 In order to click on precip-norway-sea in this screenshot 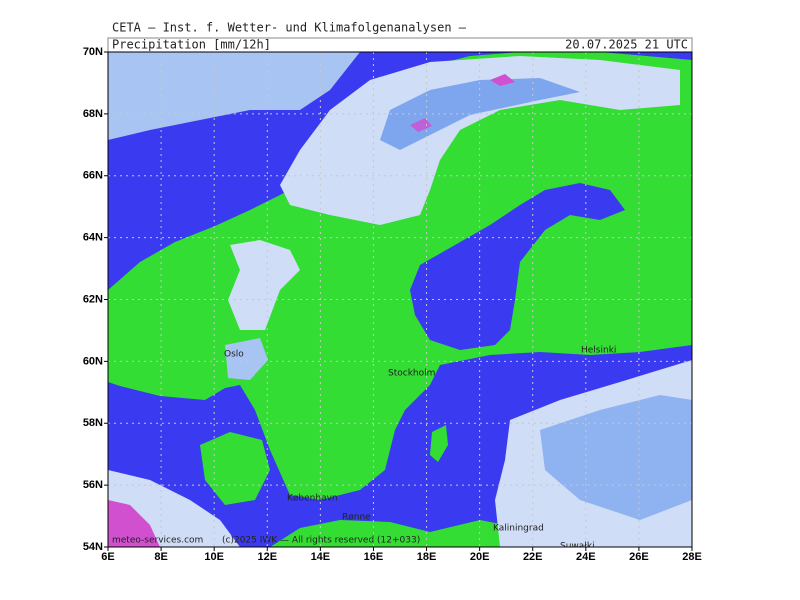, I will do `click(234, 96)`.